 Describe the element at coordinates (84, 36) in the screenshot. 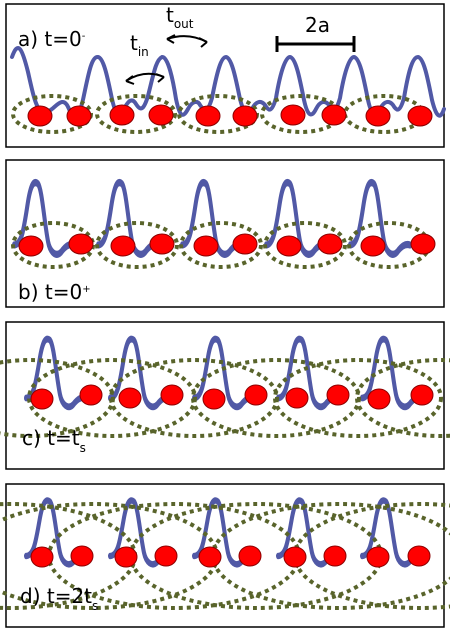

I see `panel-a-label-superscript: -` at that location.